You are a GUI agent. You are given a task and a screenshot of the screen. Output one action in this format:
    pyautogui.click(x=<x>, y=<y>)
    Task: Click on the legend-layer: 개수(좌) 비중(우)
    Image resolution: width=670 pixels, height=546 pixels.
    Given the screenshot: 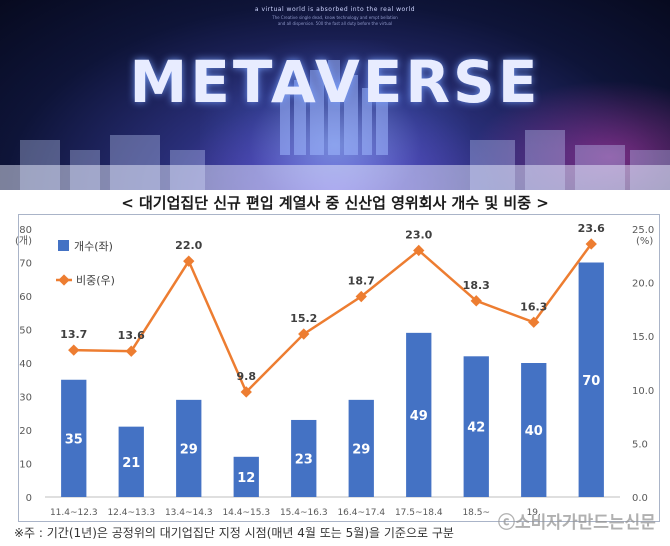 What is the action you would take?
    pyautogui.click(x=85, y=263)
    